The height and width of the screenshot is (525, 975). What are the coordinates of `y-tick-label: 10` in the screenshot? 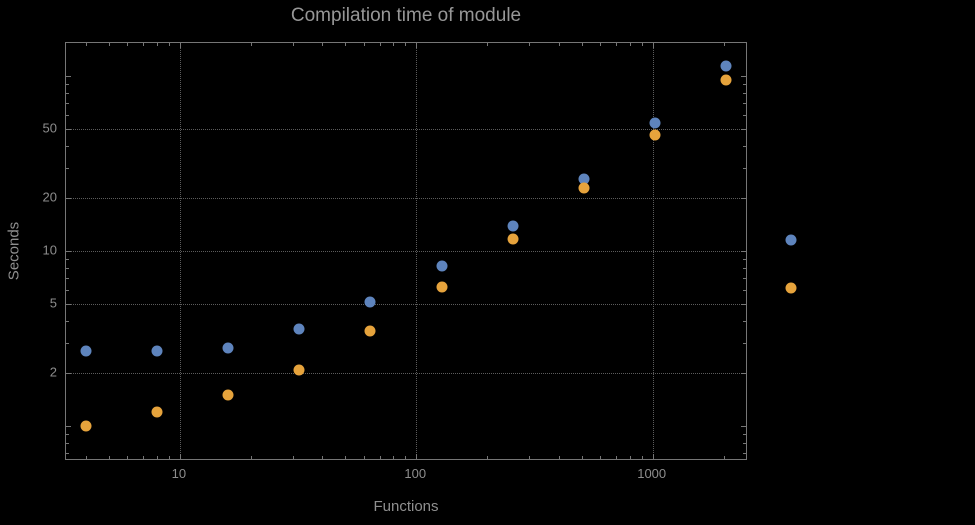 It's located at (49, 250).